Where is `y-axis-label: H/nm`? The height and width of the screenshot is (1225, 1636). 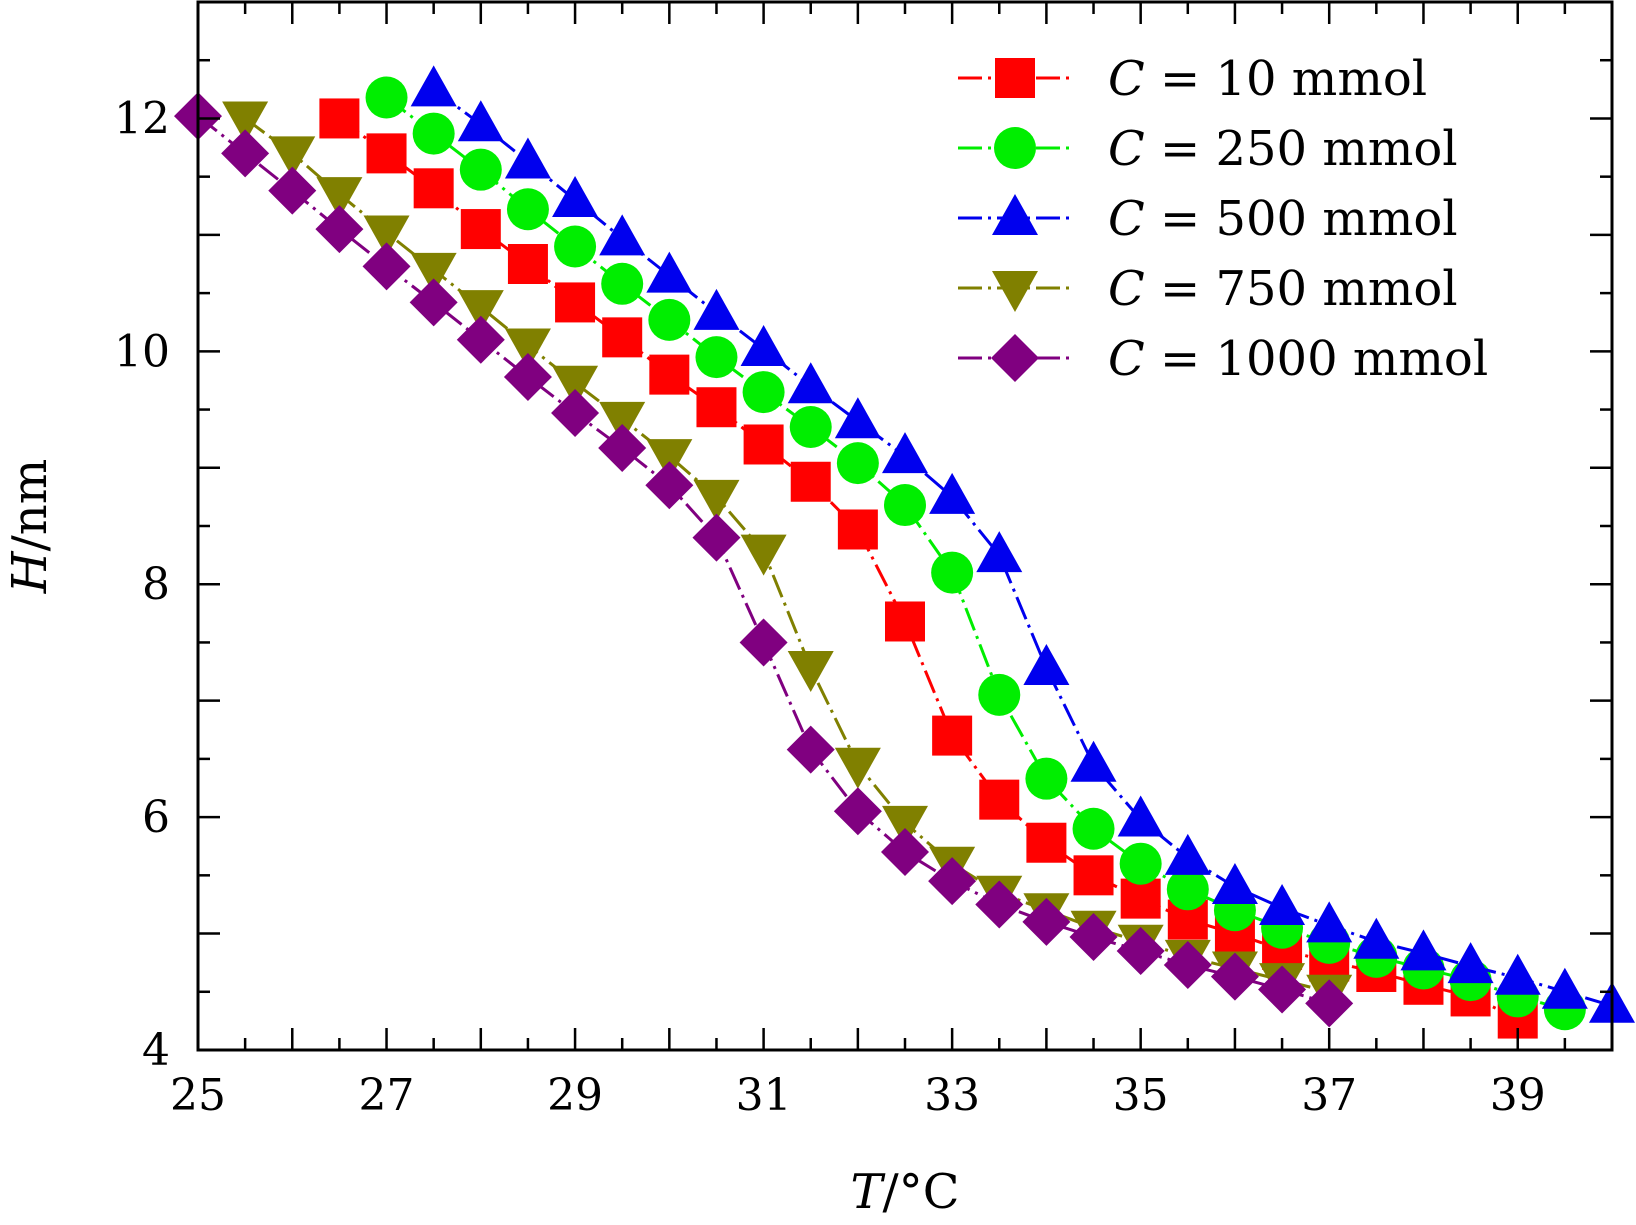
y-axis-label: H/nm is located at coordinates (30, 526).